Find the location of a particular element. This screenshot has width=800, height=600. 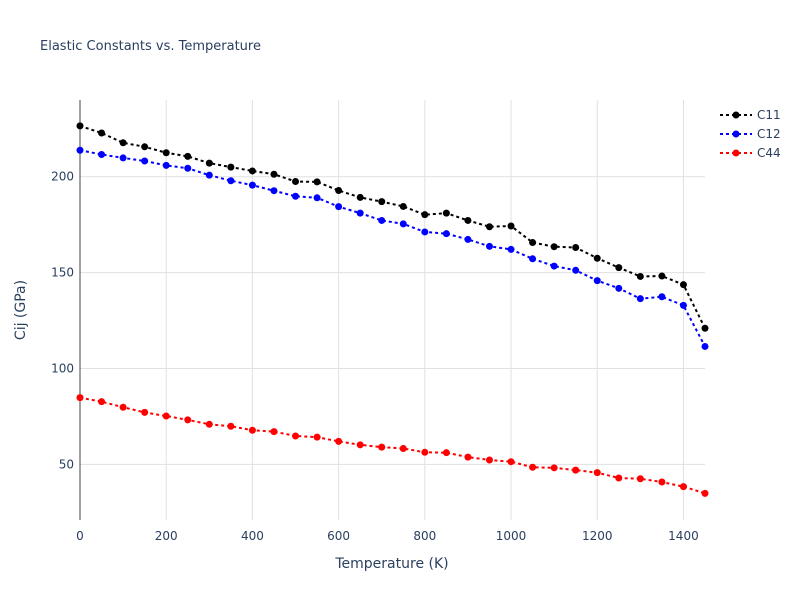

x-tick-label: 200 is located at coordinates (166, 536).